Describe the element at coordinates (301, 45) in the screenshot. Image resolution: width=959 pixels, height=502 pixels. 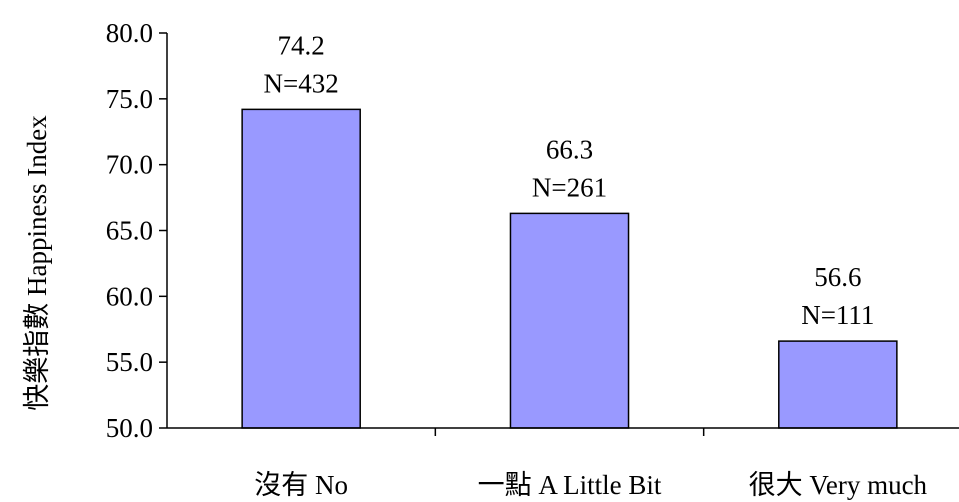
I see `data-label-value: 74.2` at that location.